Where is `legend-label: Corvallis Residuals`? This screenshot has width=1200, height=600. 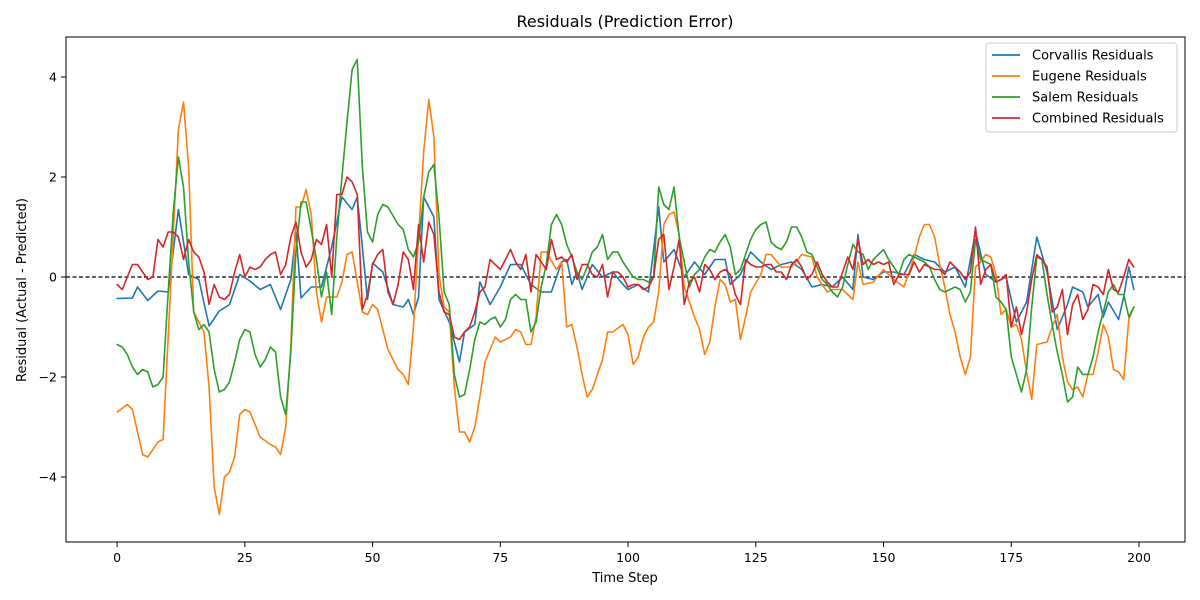
legend-label: Corvallis Residuals is located at coordinates (1093, 56).